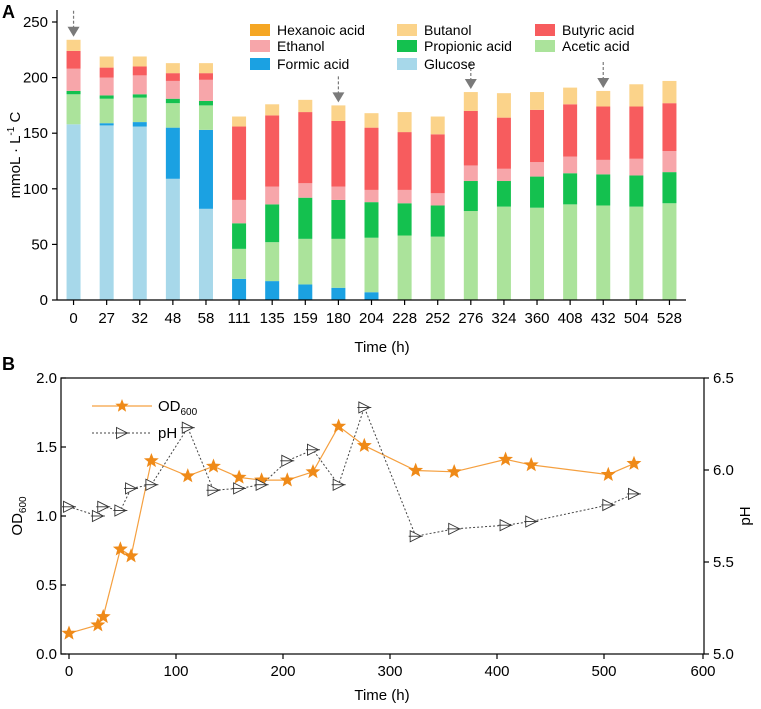 This screenshot has width=761, height=709. What do you see at coordinates (321, 30) in the screenshot?
I see `legend-label-hexanoic: Hexanoic acid` at bounding box center [321, 30].